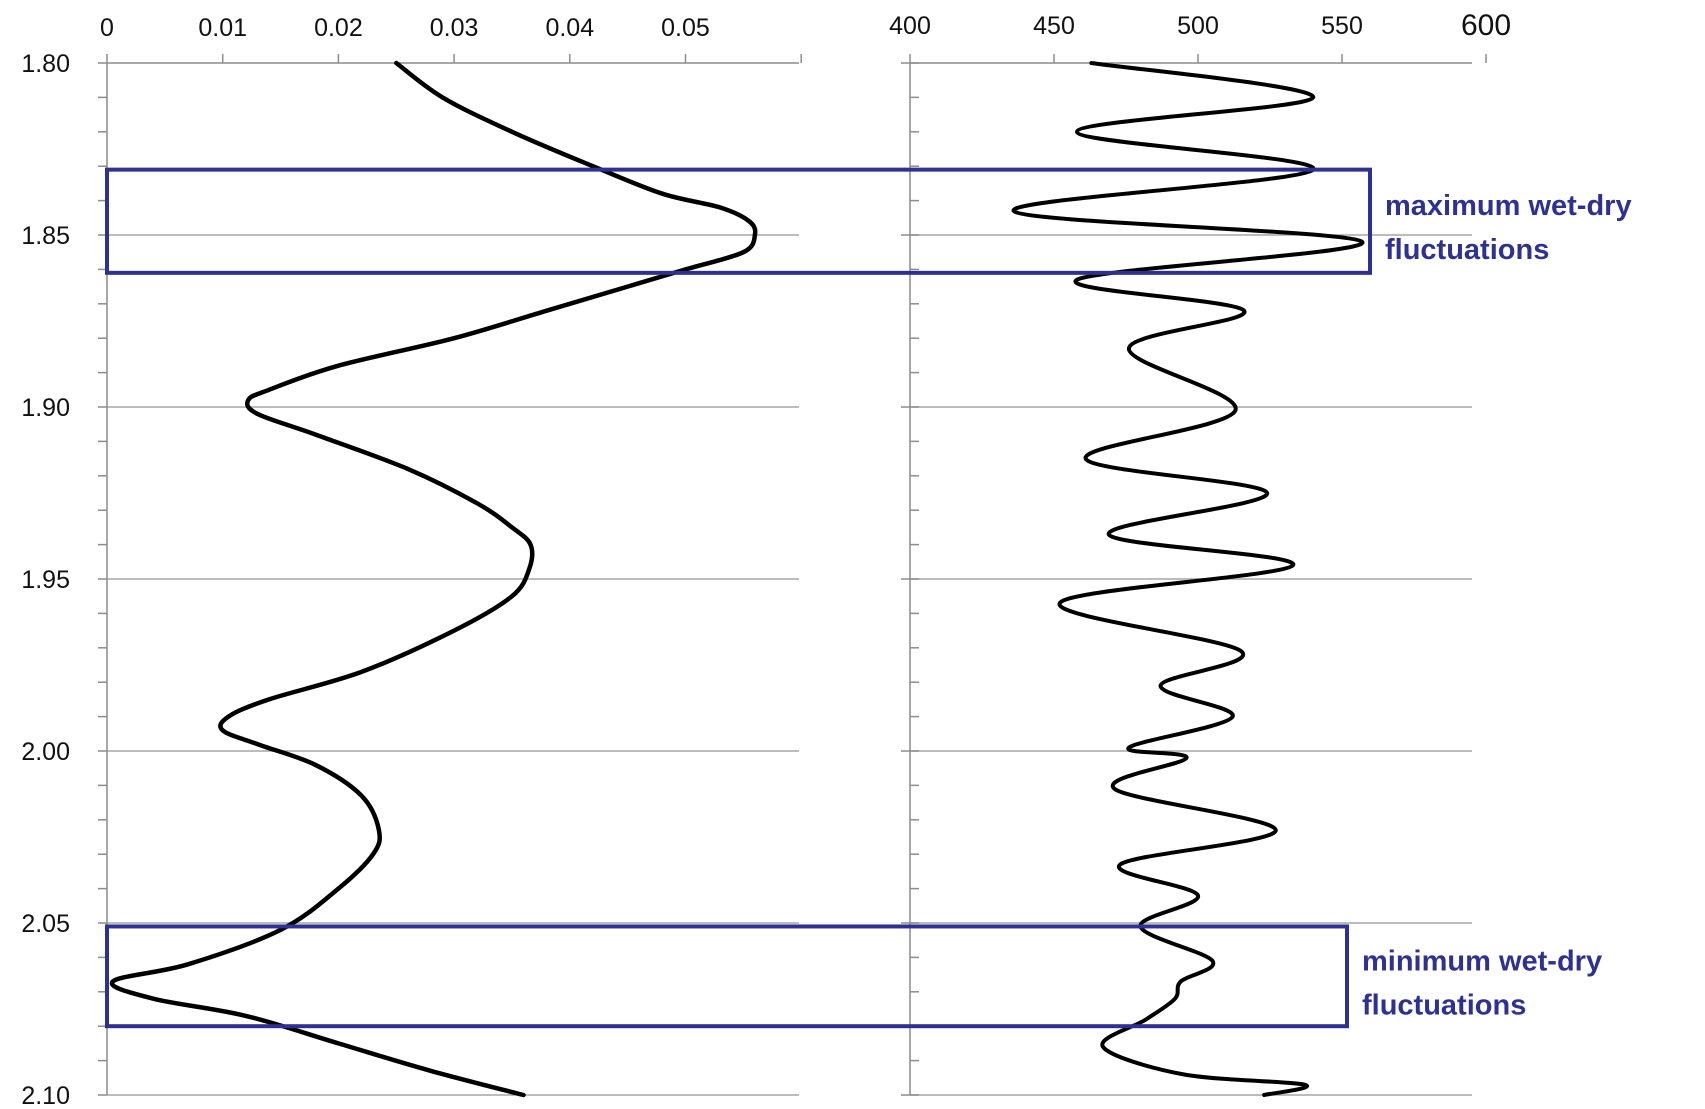 This screenshot has width=1705, height=1109. I want to click on left-x-tick-label: 0.02, so click(338, 28).